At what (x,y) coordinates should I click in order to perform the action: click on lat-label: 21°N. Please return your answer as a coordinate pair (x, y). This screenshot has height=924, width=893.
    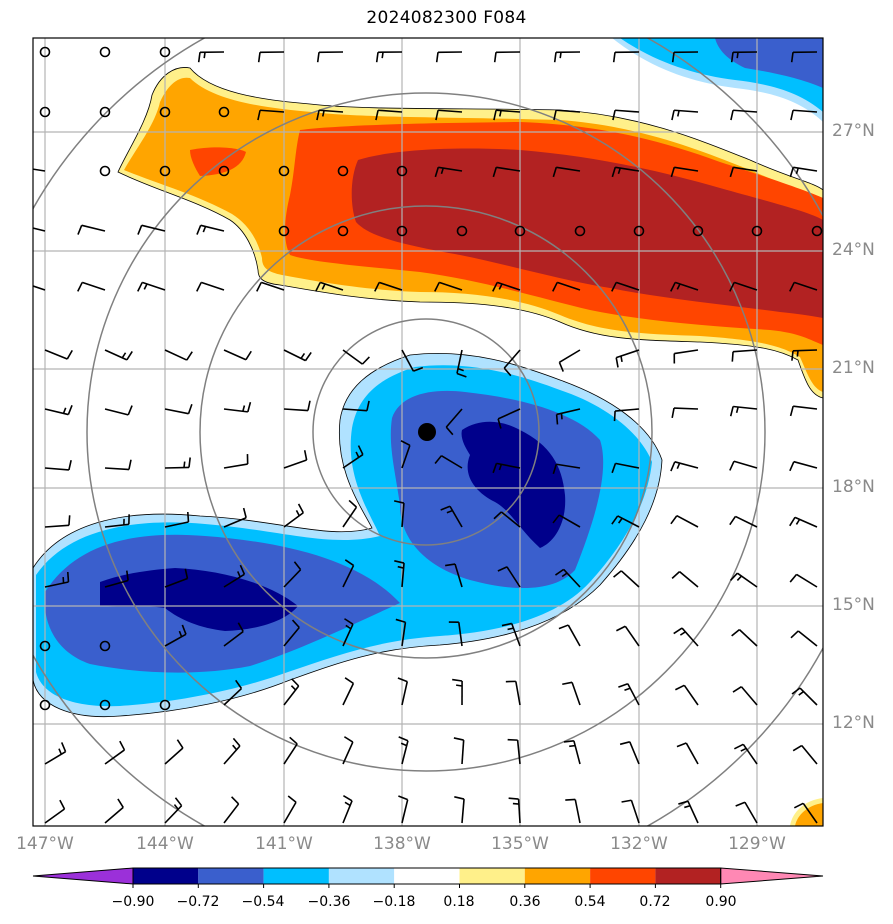
    Looking at the image, I should click on (853, 368).